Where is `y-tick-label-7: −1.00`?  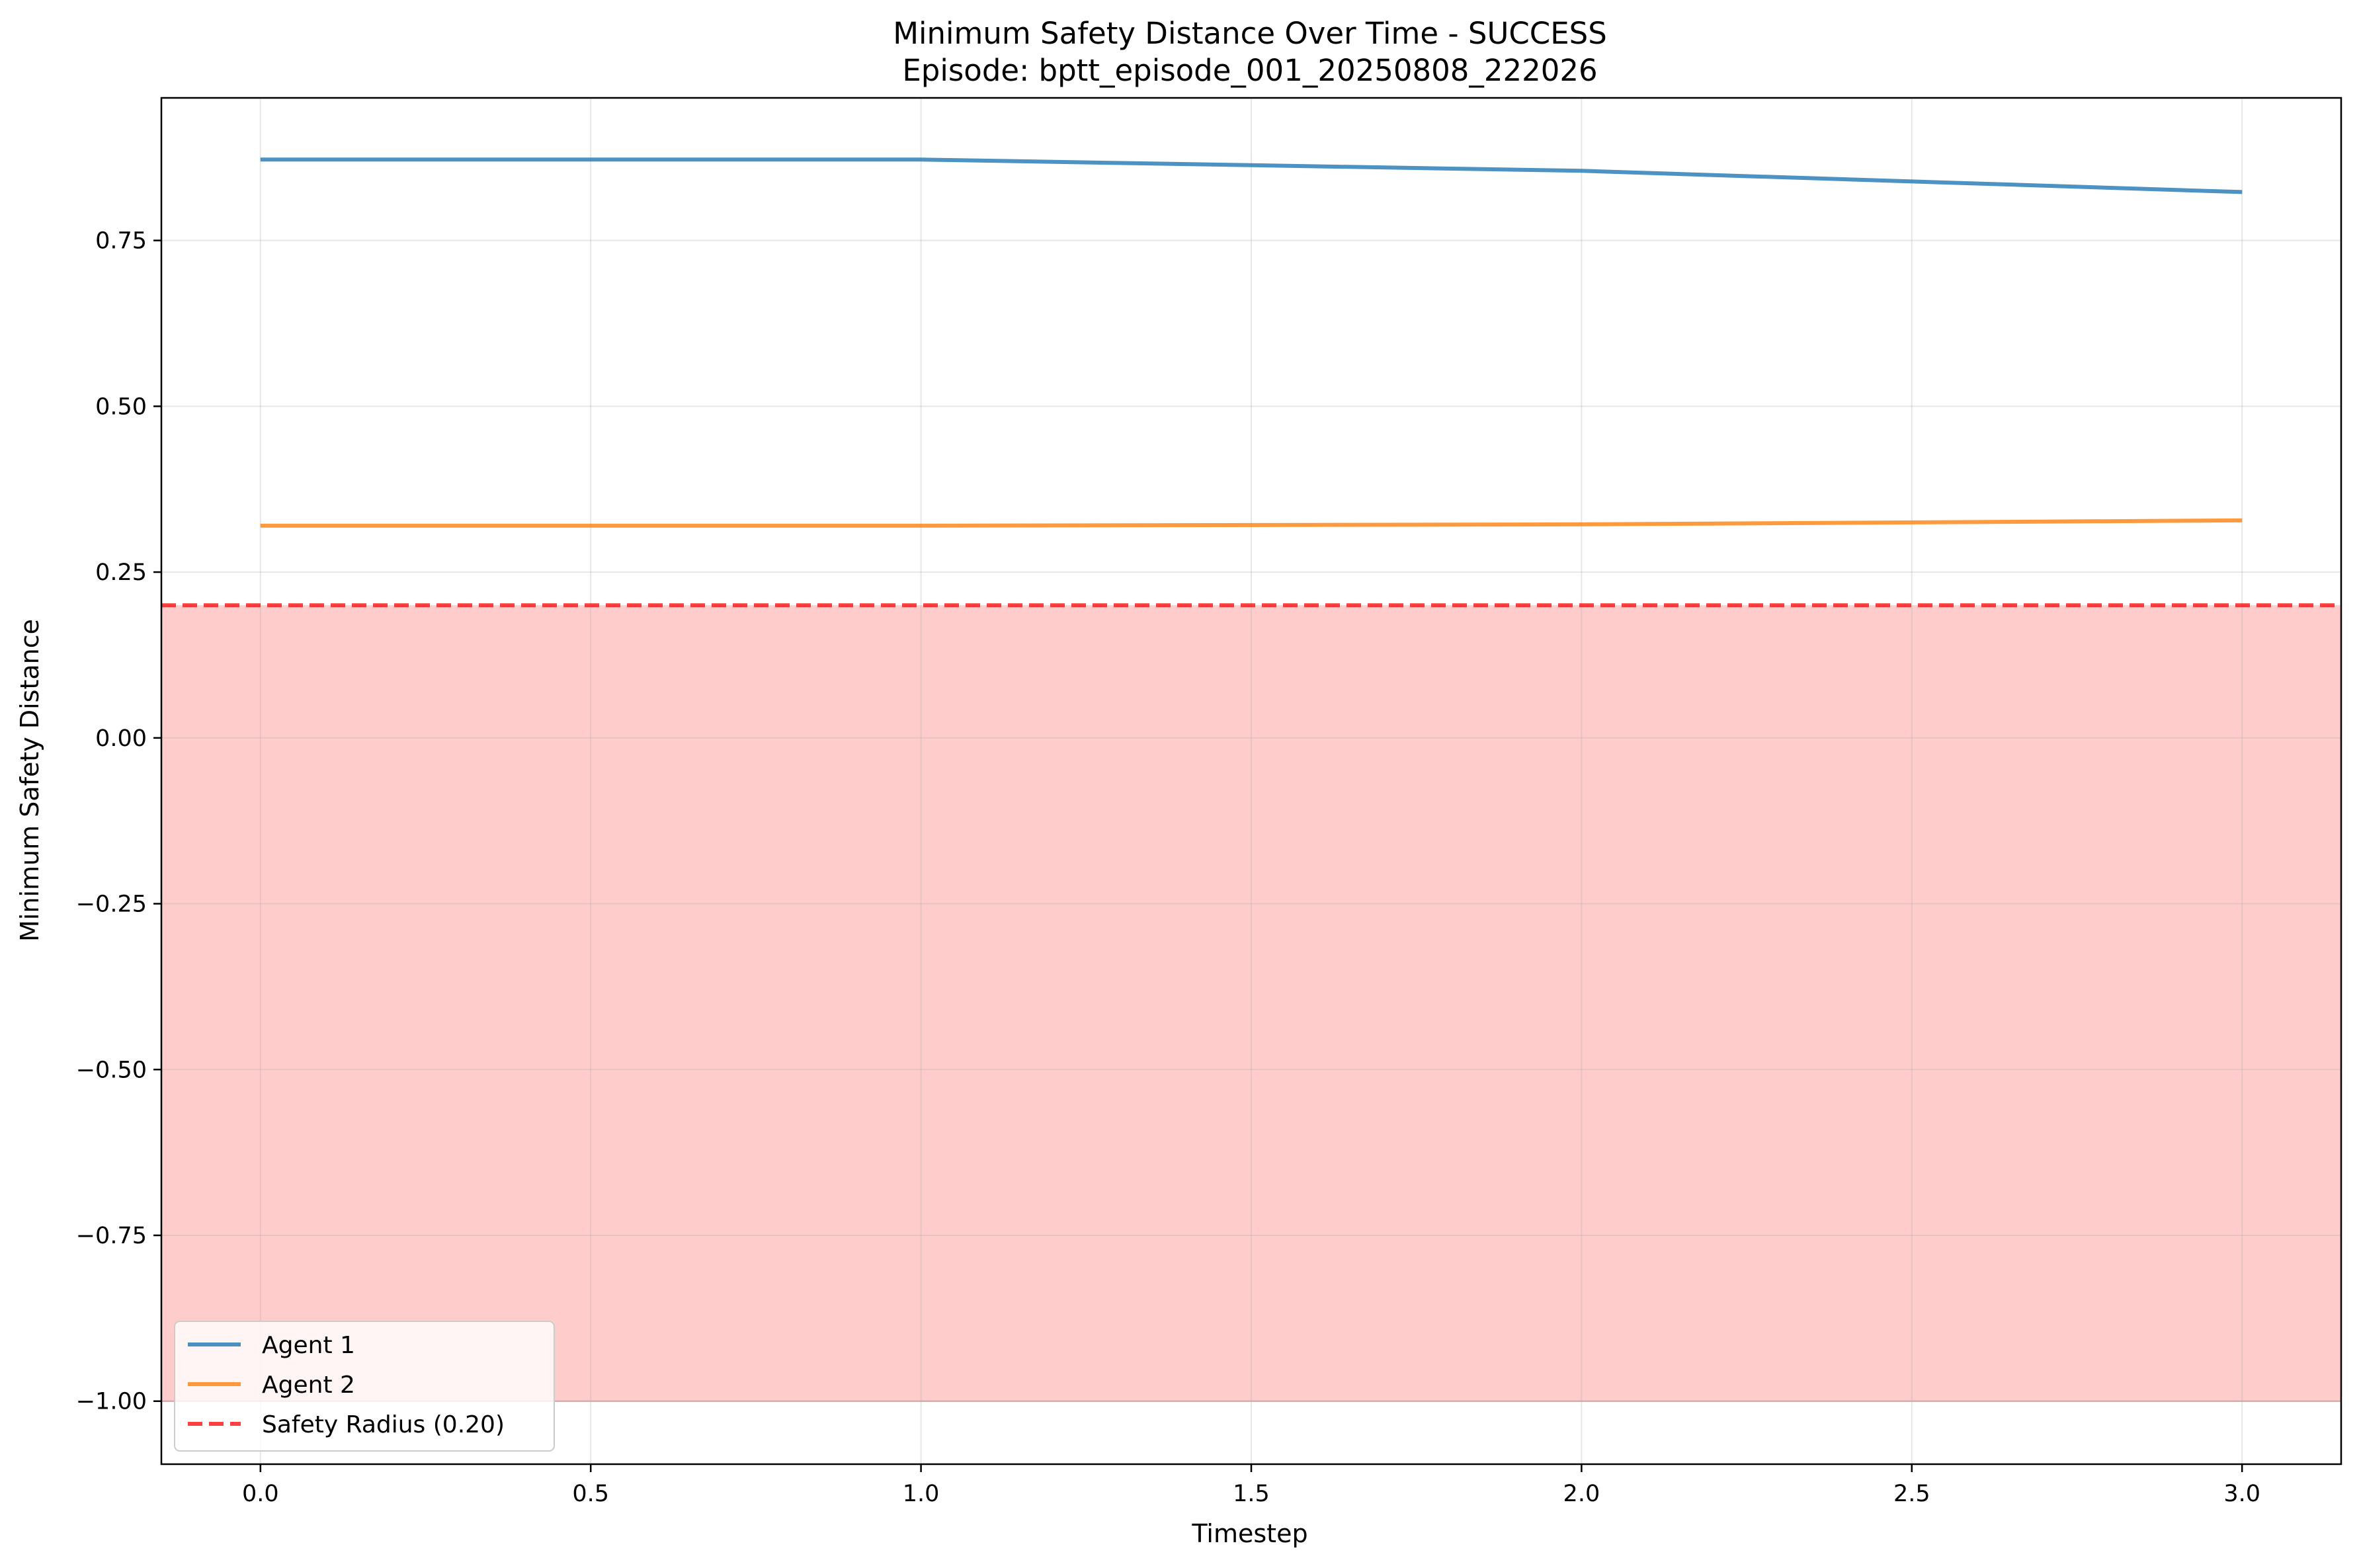
y-tick-label-7: −1.00 is located at coordinates (111, 1402).